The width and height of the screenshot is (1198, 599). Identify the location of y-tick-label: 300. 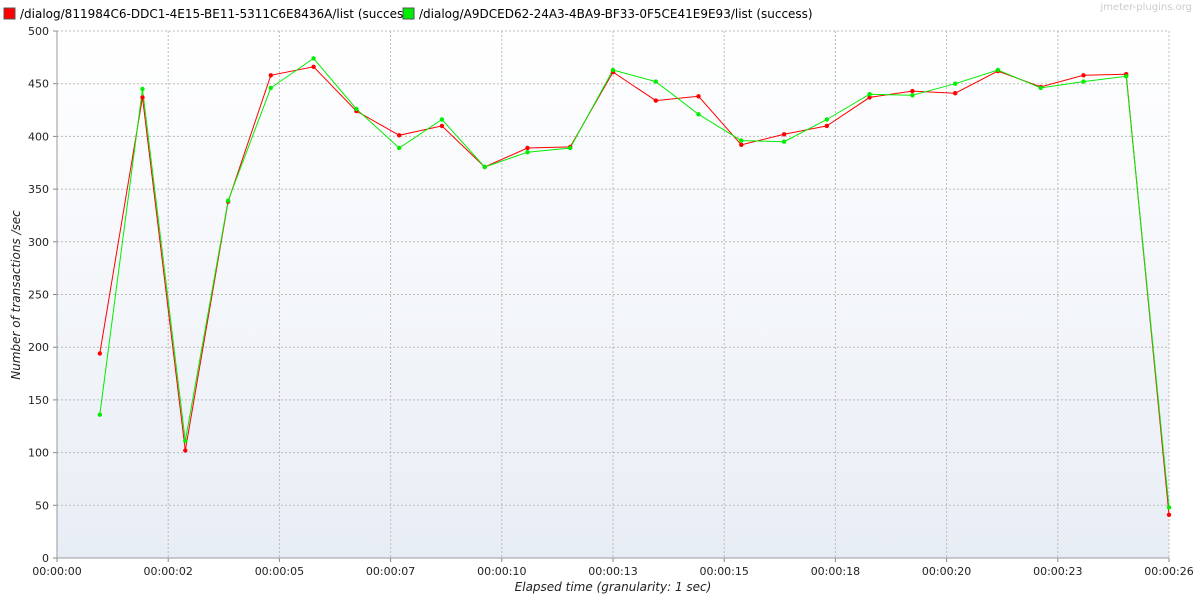
(38, 242).